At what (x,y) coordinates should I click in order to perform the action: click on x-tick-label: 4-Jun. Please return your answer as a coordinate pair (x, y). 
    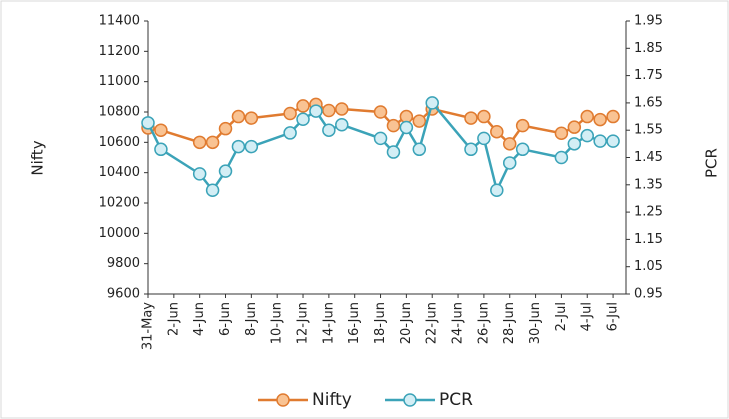
    Looking at the image, I should click on (199, 319).